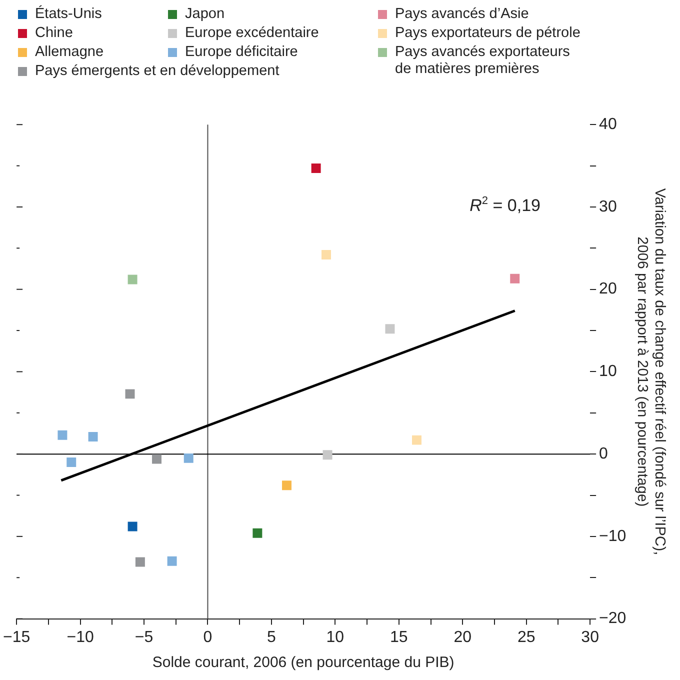 The height and width of the screenshot is (680, 680). Describe the element at coordinates (54, 33) in the screenshot. I see `legend-label: Chine` at that location.